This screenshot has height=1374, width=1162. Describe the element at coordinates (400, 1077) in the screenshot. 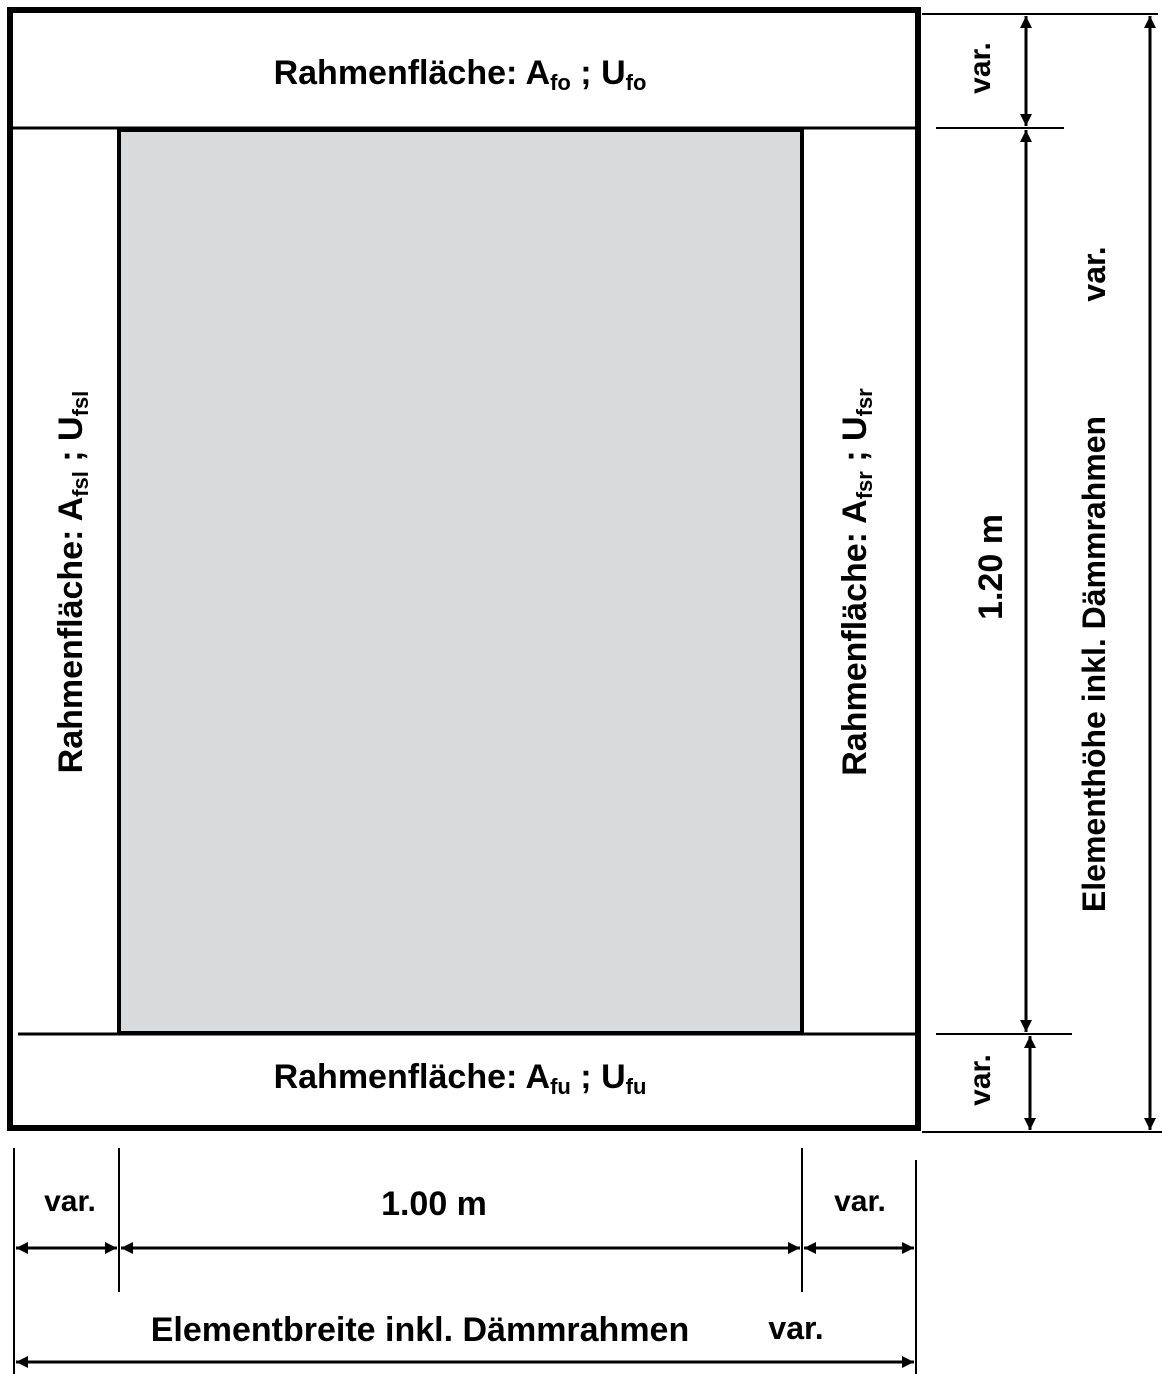

I see `bottom-frame-text: Rahmenfläche:` at that location.